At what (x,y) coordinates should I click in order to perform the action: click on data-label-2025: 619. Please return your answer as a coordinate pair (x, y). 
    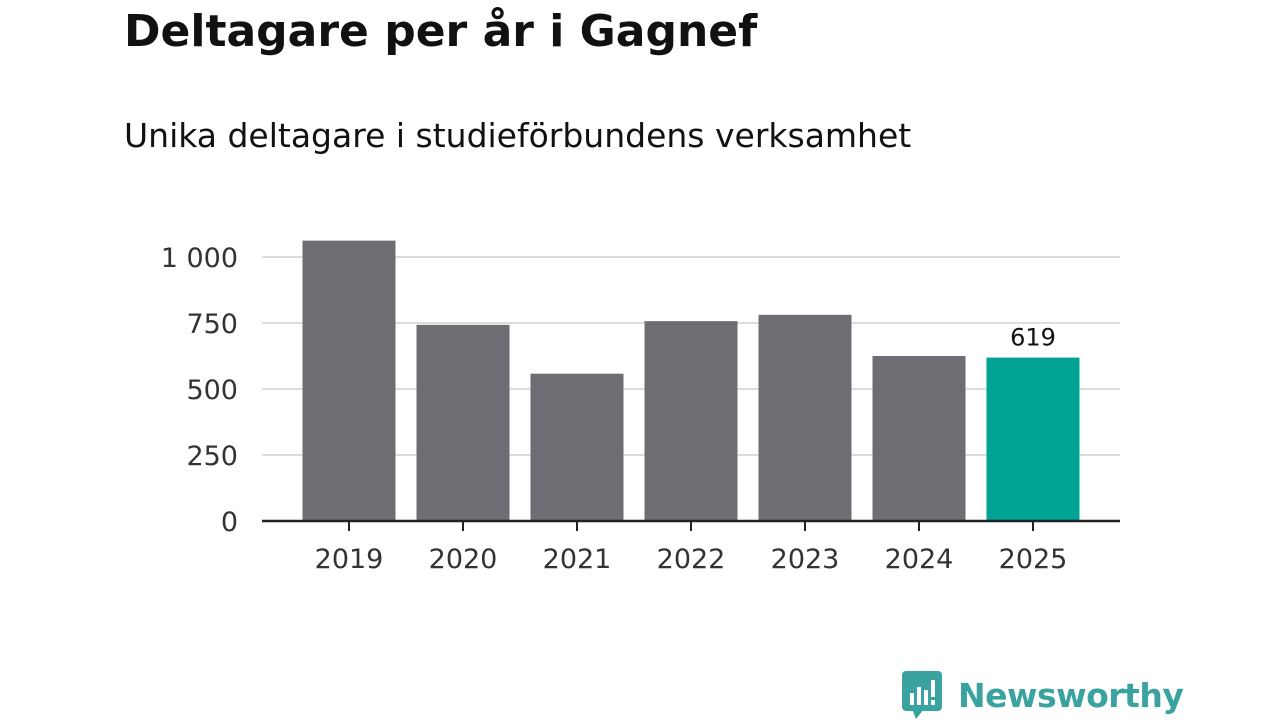
    Looking at the image, I should click on (1033, 338).